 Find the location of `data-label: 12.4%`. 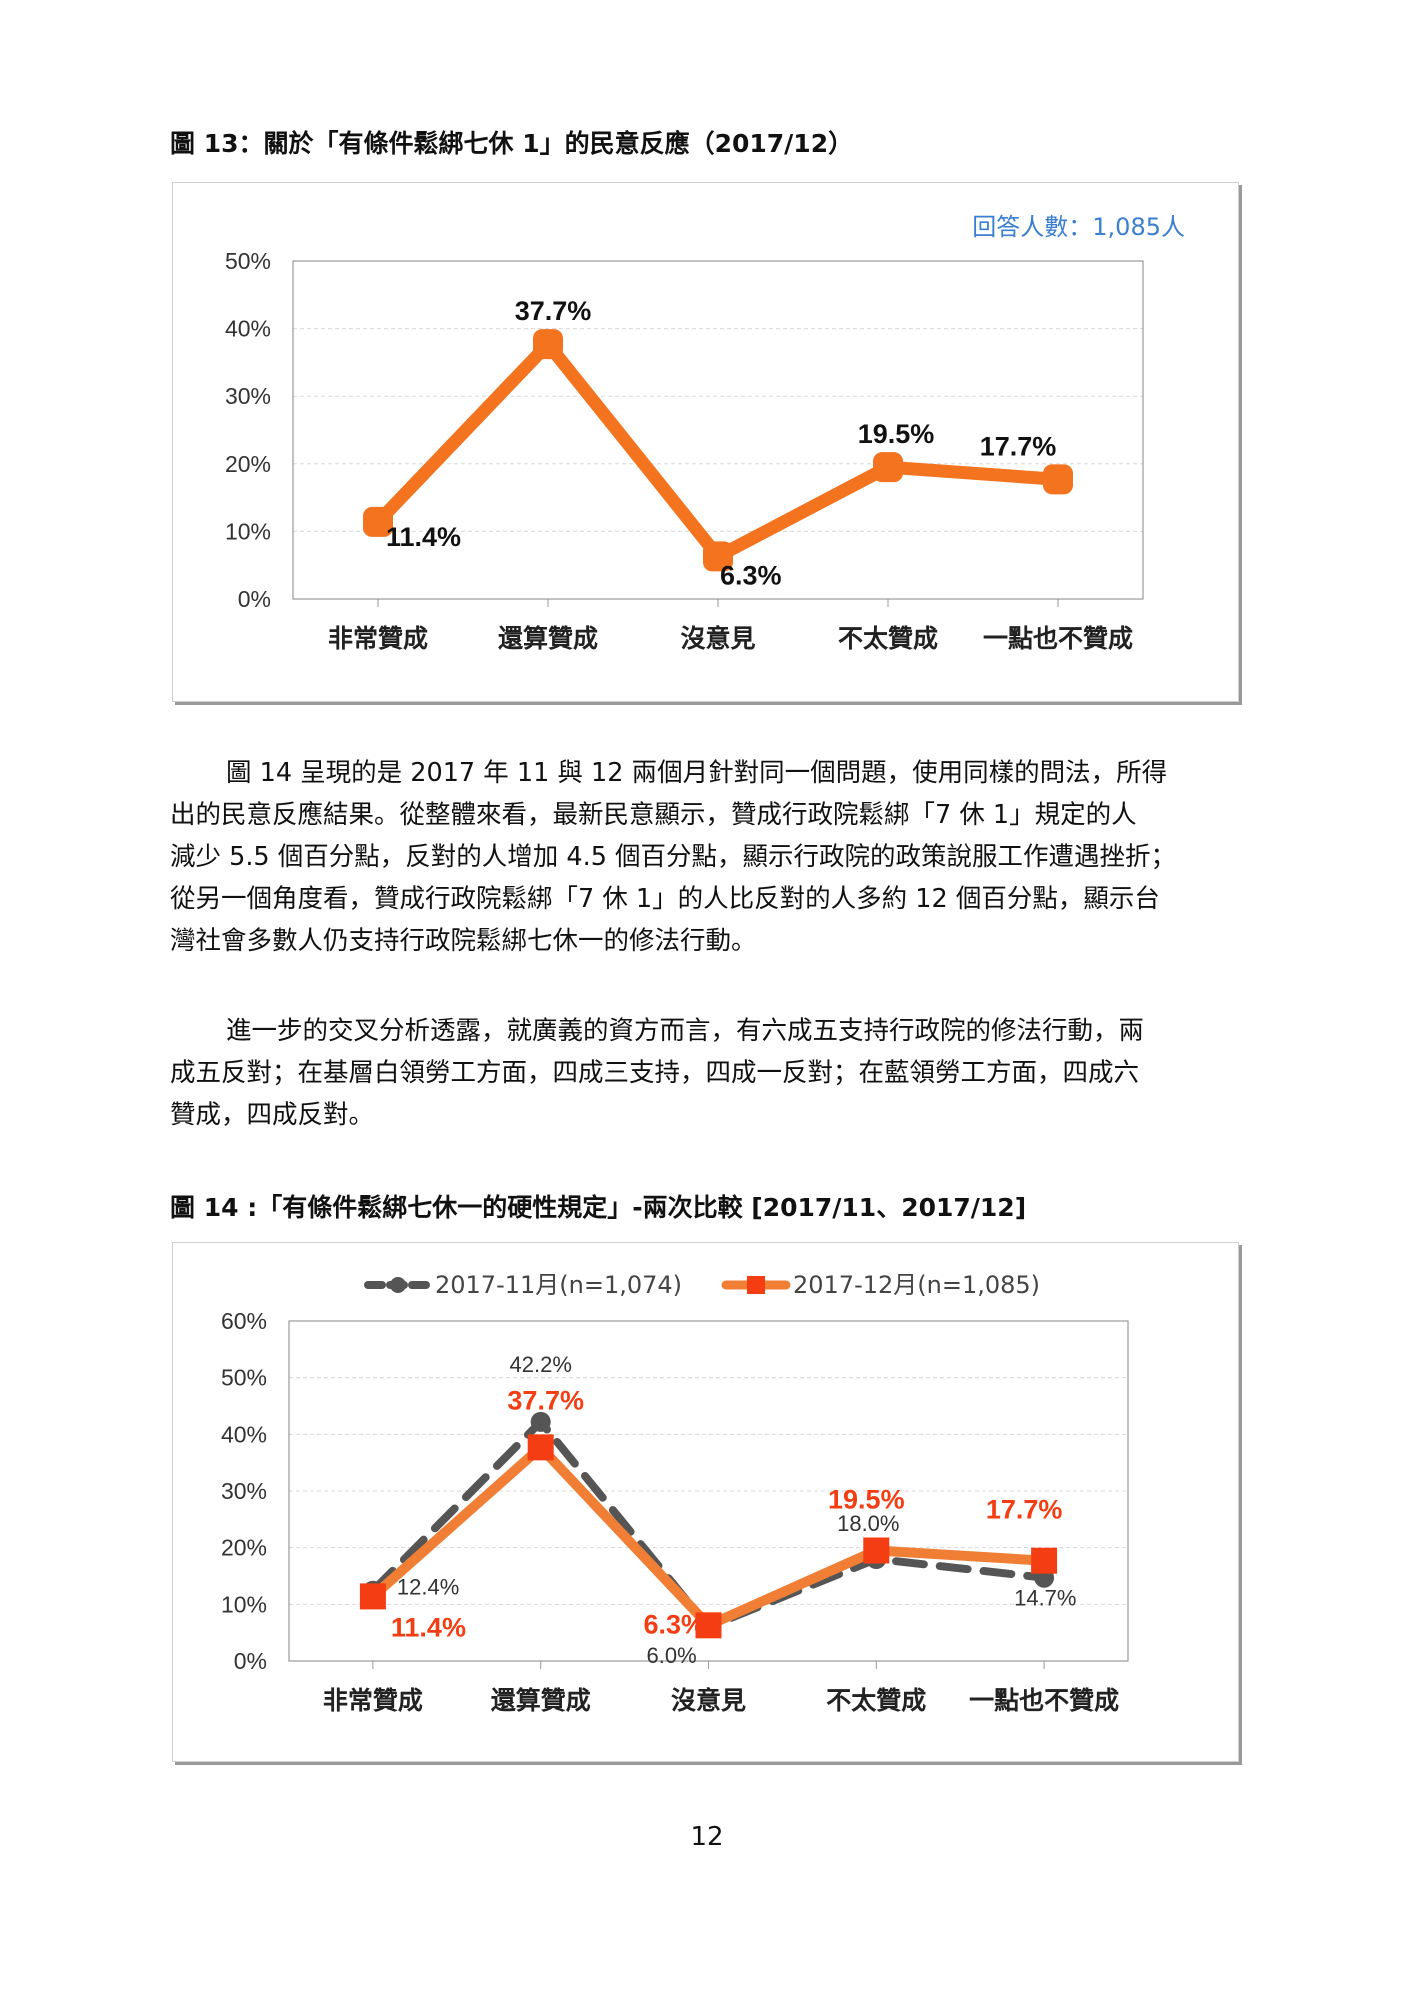

data-label: 12.4% is located at coordinates (428, 1587).